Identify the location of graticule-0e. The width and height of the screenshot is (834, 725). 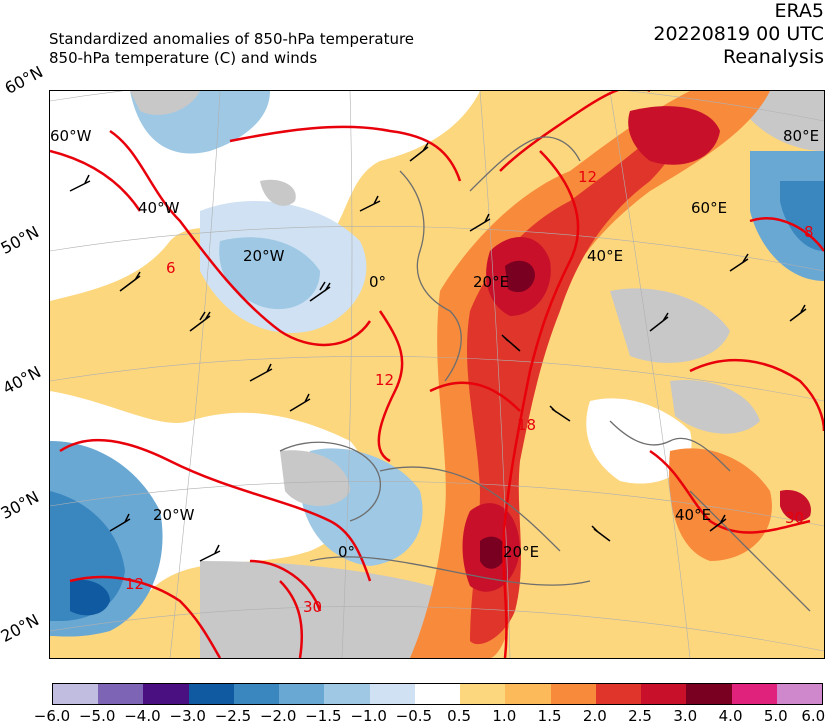
(347, 374).